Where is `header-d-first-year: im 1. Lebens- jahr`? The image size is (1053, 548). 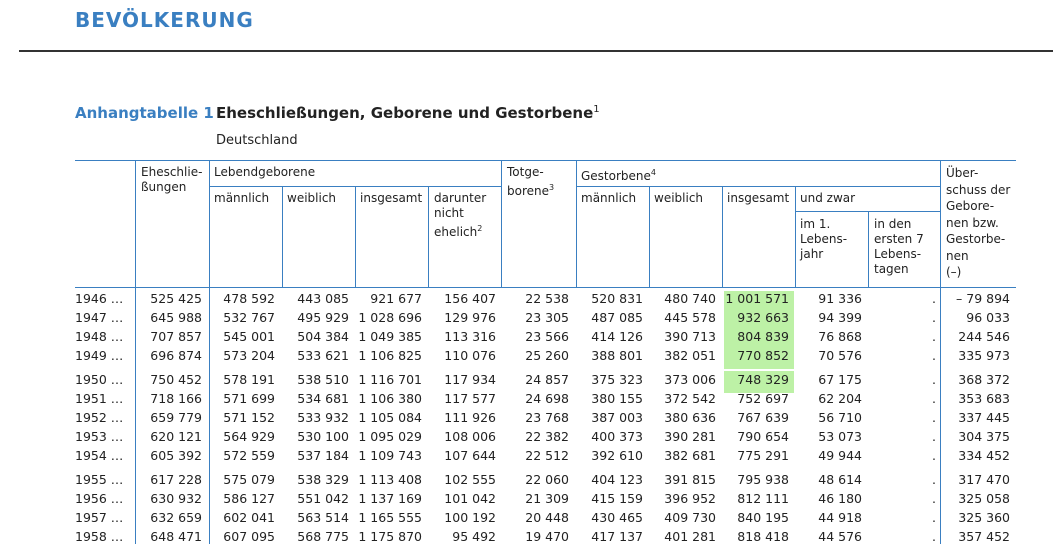
header-d-first-year: im 1. Lebens- jahr is located at coordinates (823, 239).